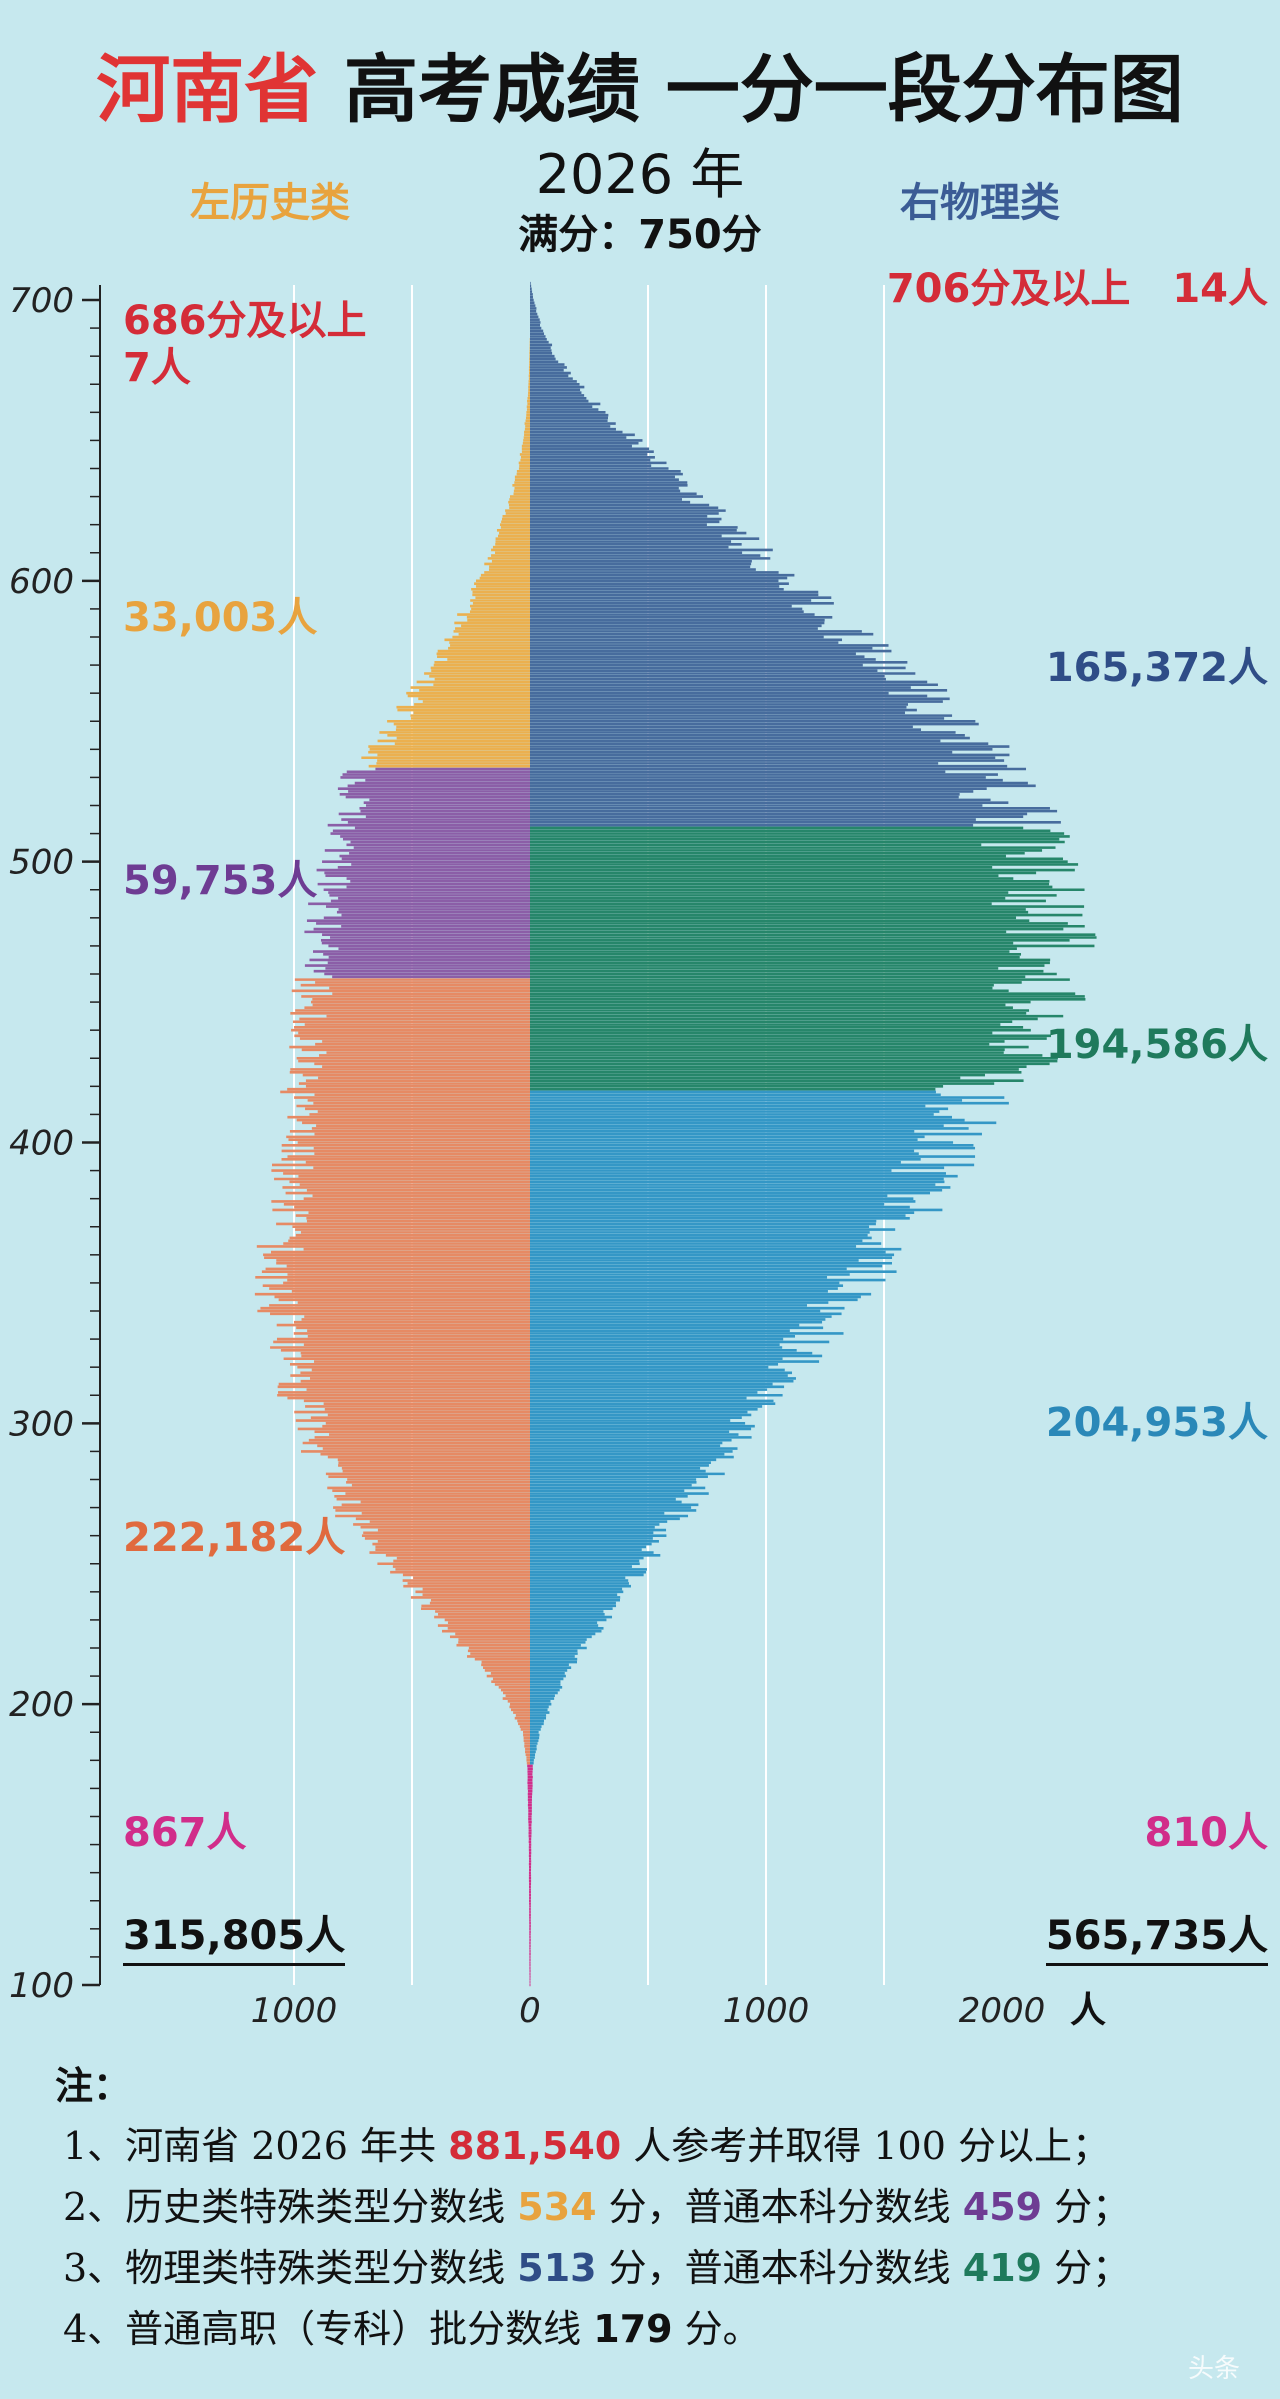 The image size is (1280, 2399). Describe the element at coordinates (1213, 2369) in the screenshot. I see `watermark: 头条` at that location.